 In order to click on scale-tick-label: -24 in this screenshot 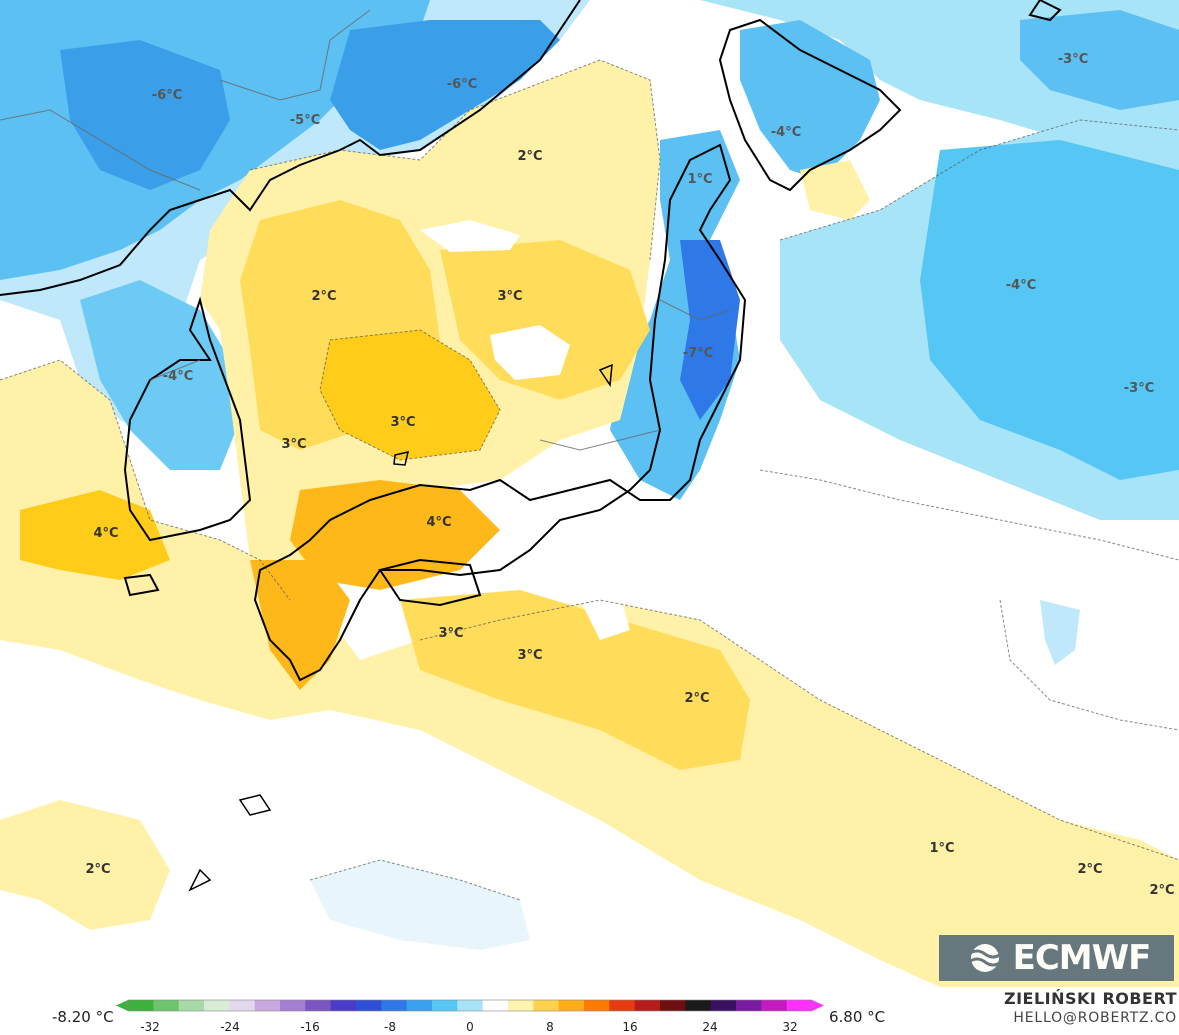, I will do `click(230, 1027)`.